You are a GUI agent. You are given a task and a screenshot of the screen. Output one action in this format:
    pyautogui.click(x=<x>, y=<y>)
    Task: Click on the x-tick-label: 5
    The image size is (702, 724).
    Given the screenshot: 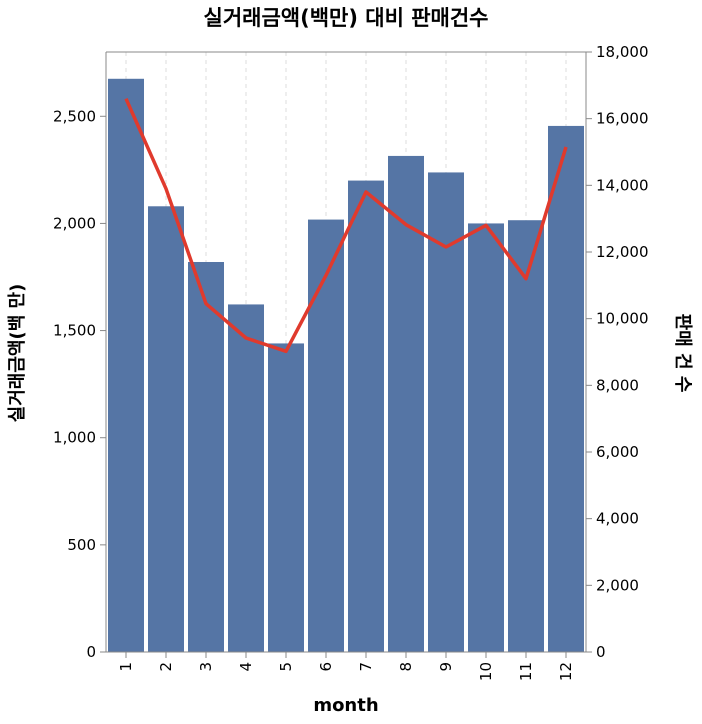 What is the action you would take?
    pyautogui.click(x=286, y=667)
    